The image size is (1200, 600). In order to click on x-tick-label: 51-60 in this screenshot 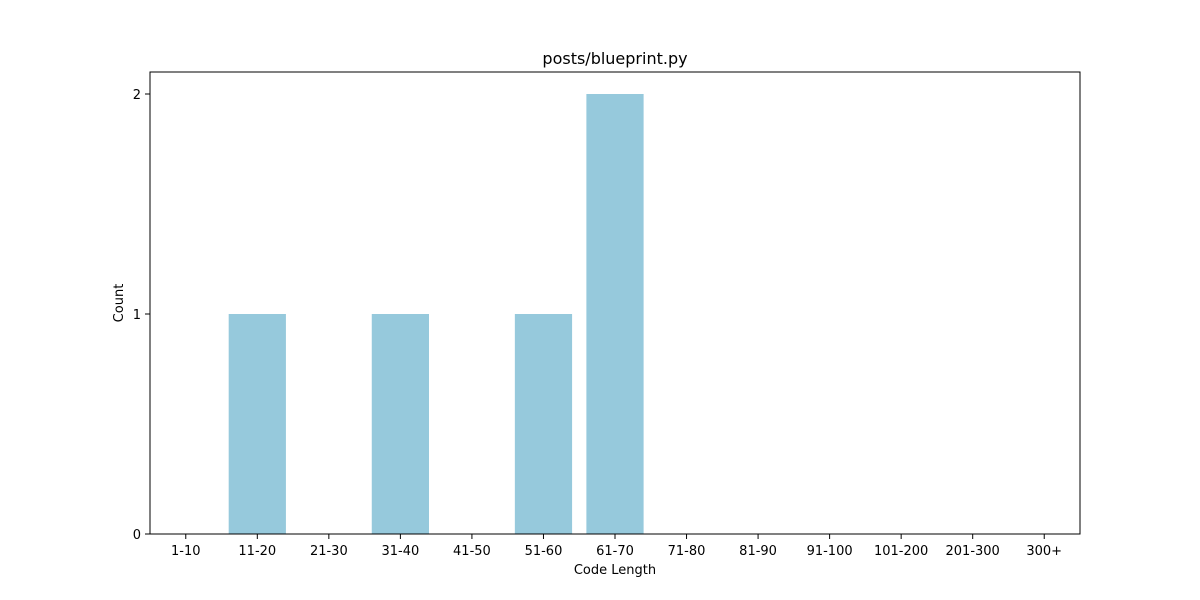, I will do `click(544, 551)`.